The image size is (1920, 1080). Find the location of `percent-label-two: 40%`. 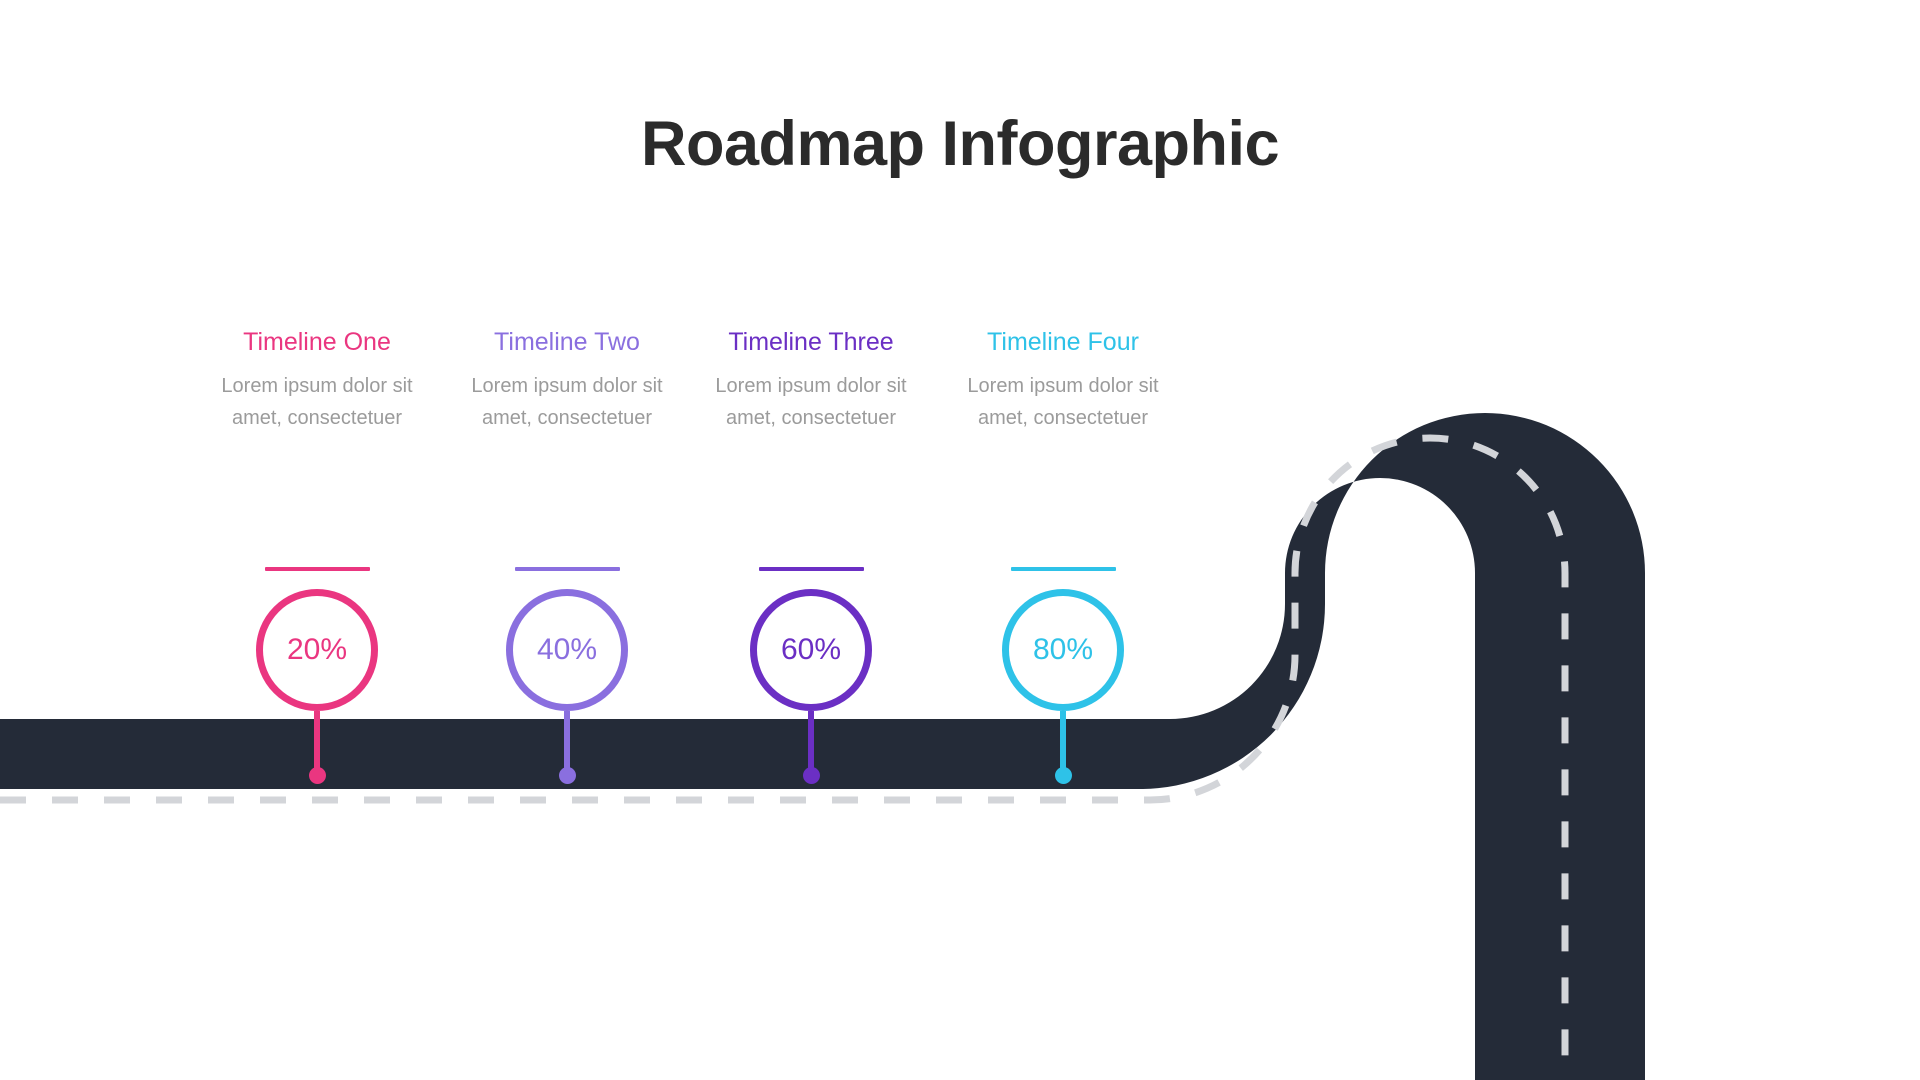

percent-label-two: 40% is located at coordinates (567, 649).